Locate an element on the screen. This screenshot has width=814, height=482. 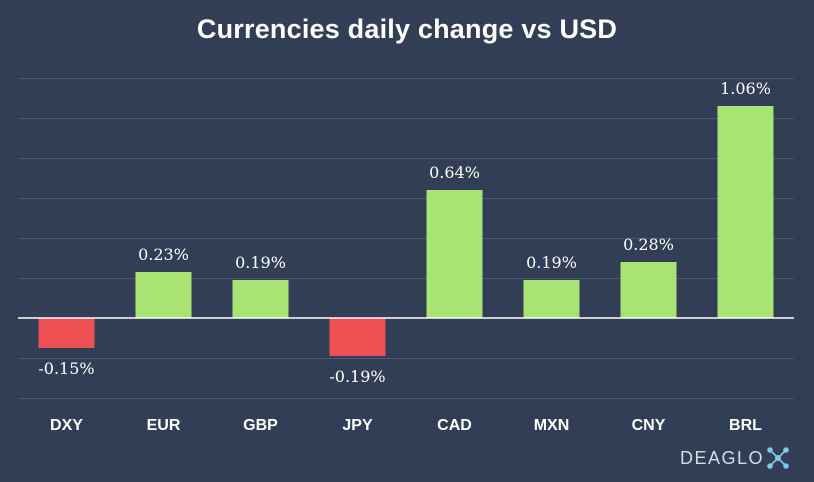
tick-label-dxy: DXY is located at coordinates (66, 425).